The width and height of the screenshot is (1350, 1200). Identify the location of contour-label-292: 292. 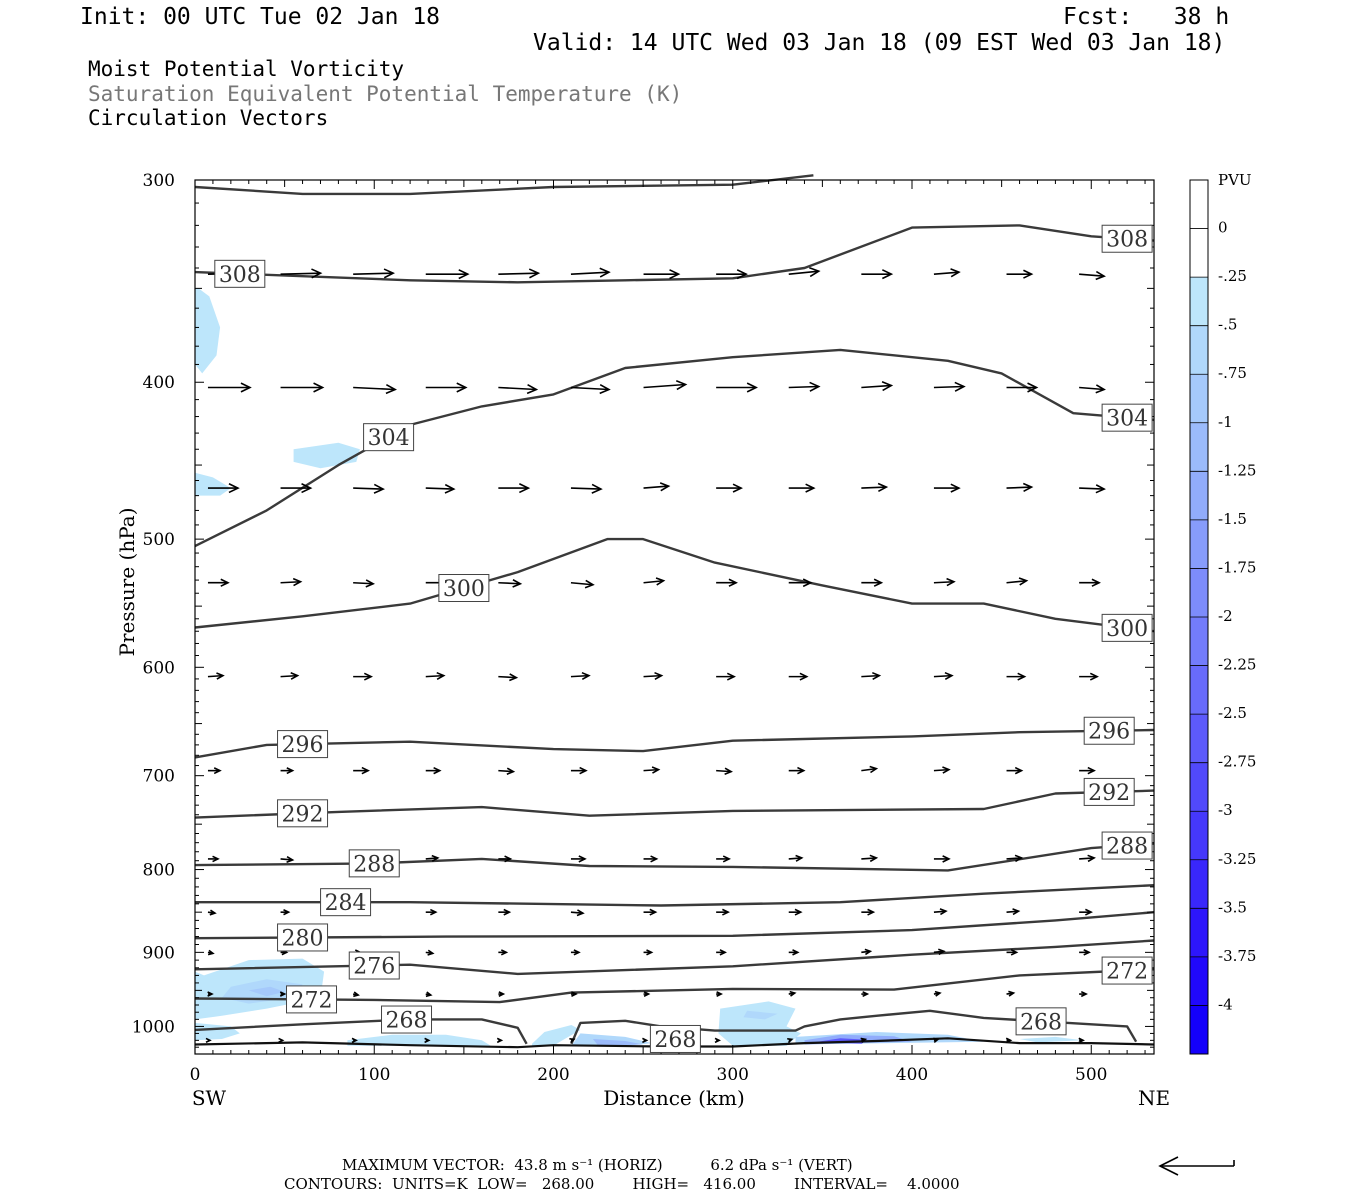
(303, 813).